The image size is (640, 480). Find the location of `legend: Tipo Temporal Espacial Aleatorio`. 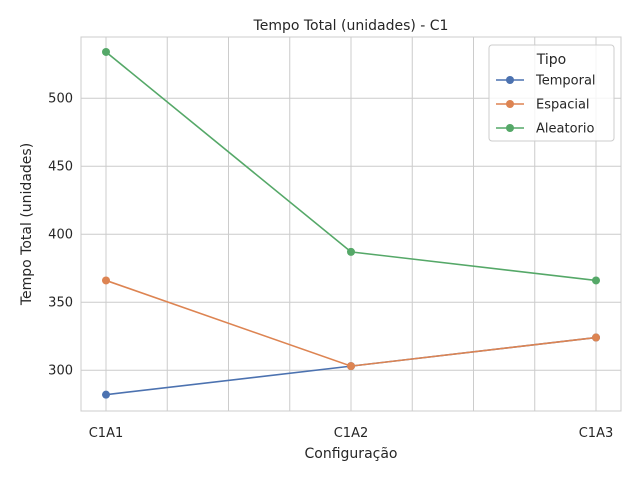

legend: Tipo Temporal Espacial Aleatorio is located at coordinates (551, 93).